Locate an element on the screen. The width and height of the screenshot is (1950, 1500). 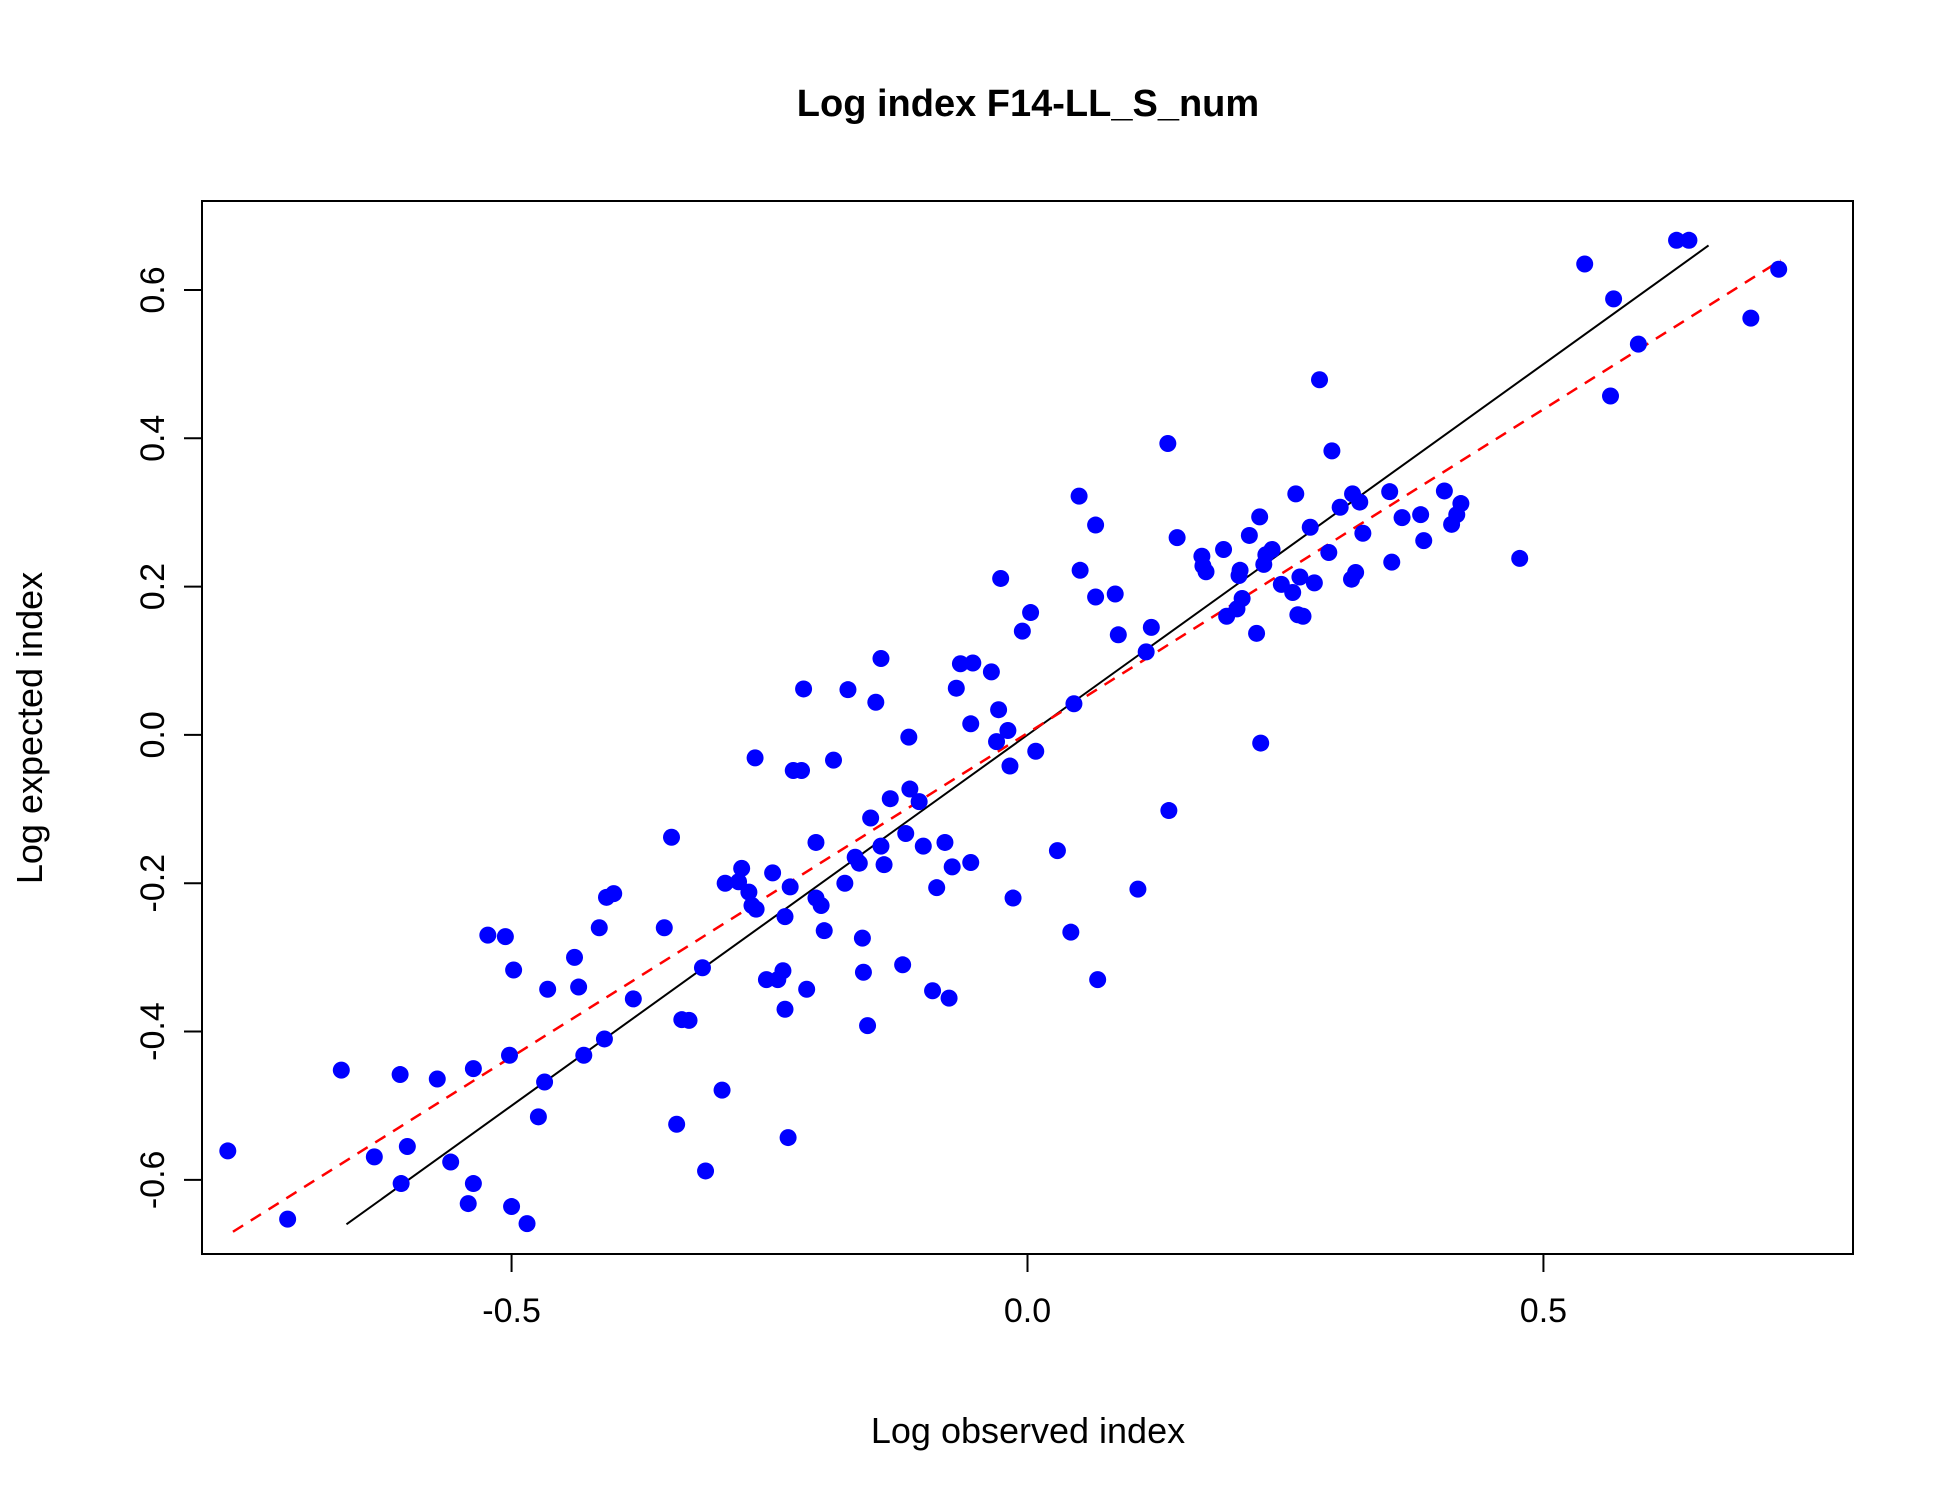
y-tick-label: 0.6 is located at coordinates (153, 289).